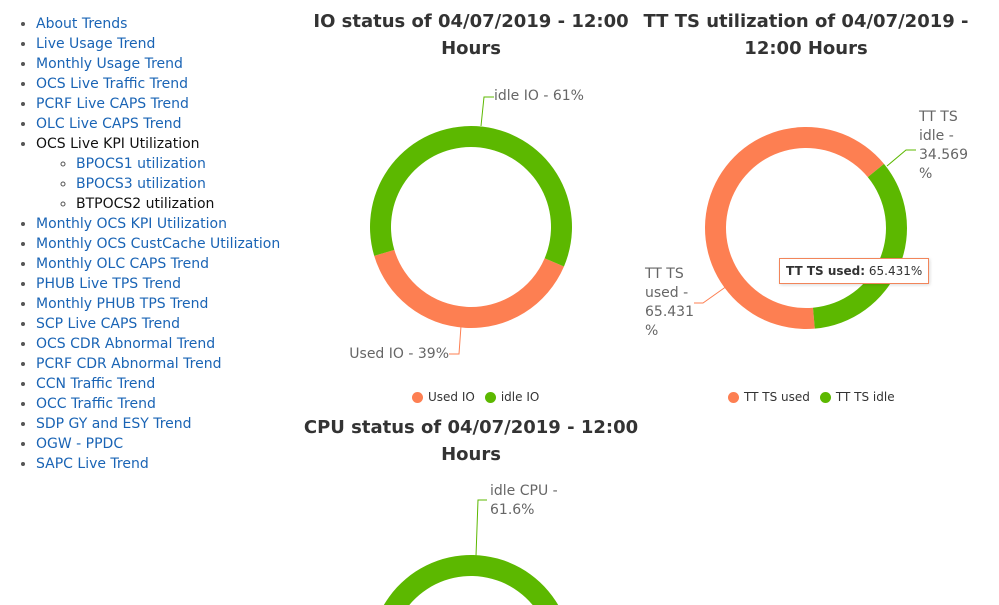  What do you see at coordinates (481, 528) in the screenshot?
I see `cpu-idle-connector` at bounding box center [481, 528].